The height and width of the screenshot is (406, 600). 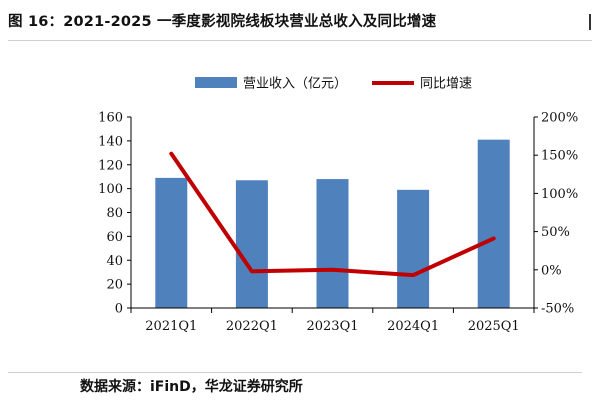 I want to click on legend-label-growth: 同比增速, so click(x=446, y=84).